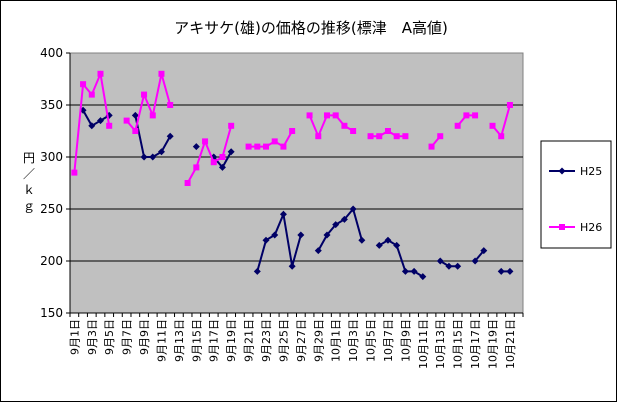 This screenshot has width=617, height=402. What do you see at coordinates (475, 344) in the screenshot?
I see `x-tick-label: 10月17日` at bounding box center [475, 344].